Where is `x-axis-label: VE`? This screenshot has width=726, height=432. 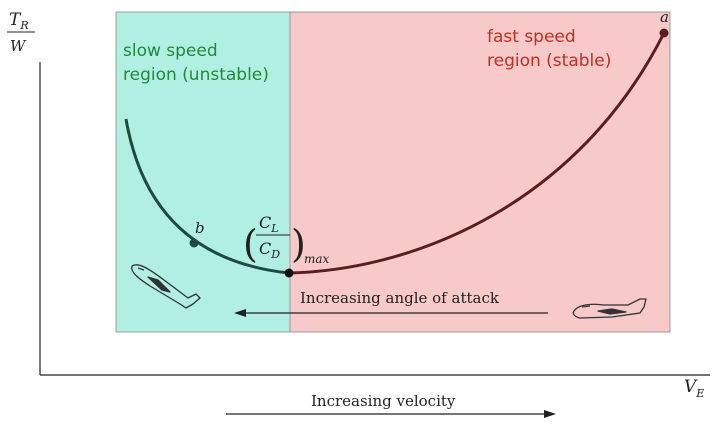
x-axis-label: VE is located at coordinates (694, 388).